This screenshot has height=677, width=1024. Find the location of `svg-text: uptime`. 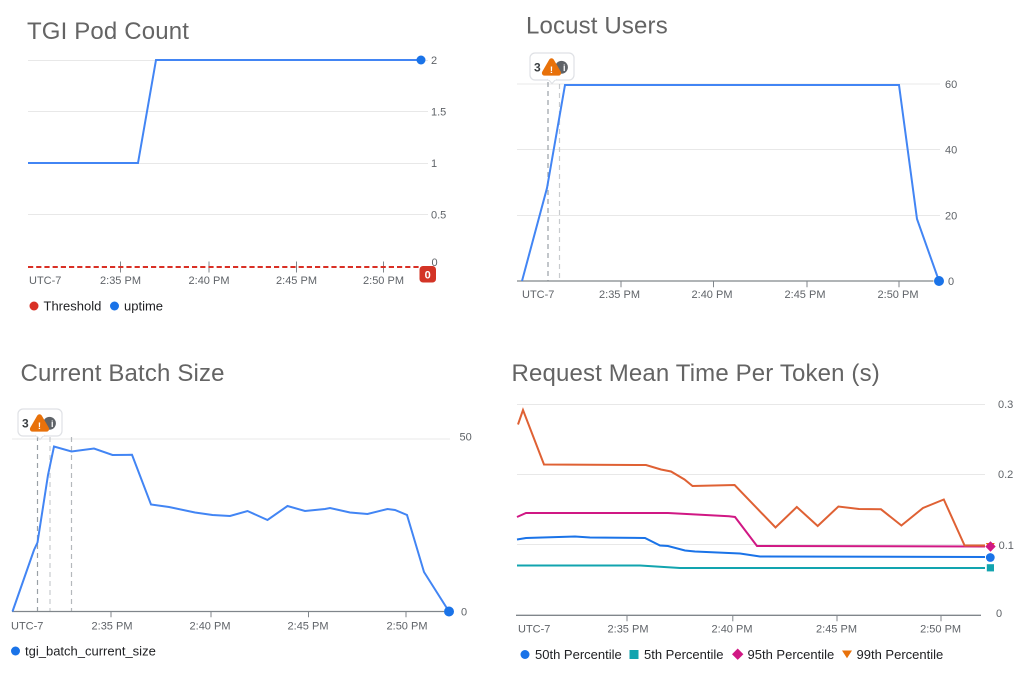

svg-text: uptime is located at coordinates (143, 306).